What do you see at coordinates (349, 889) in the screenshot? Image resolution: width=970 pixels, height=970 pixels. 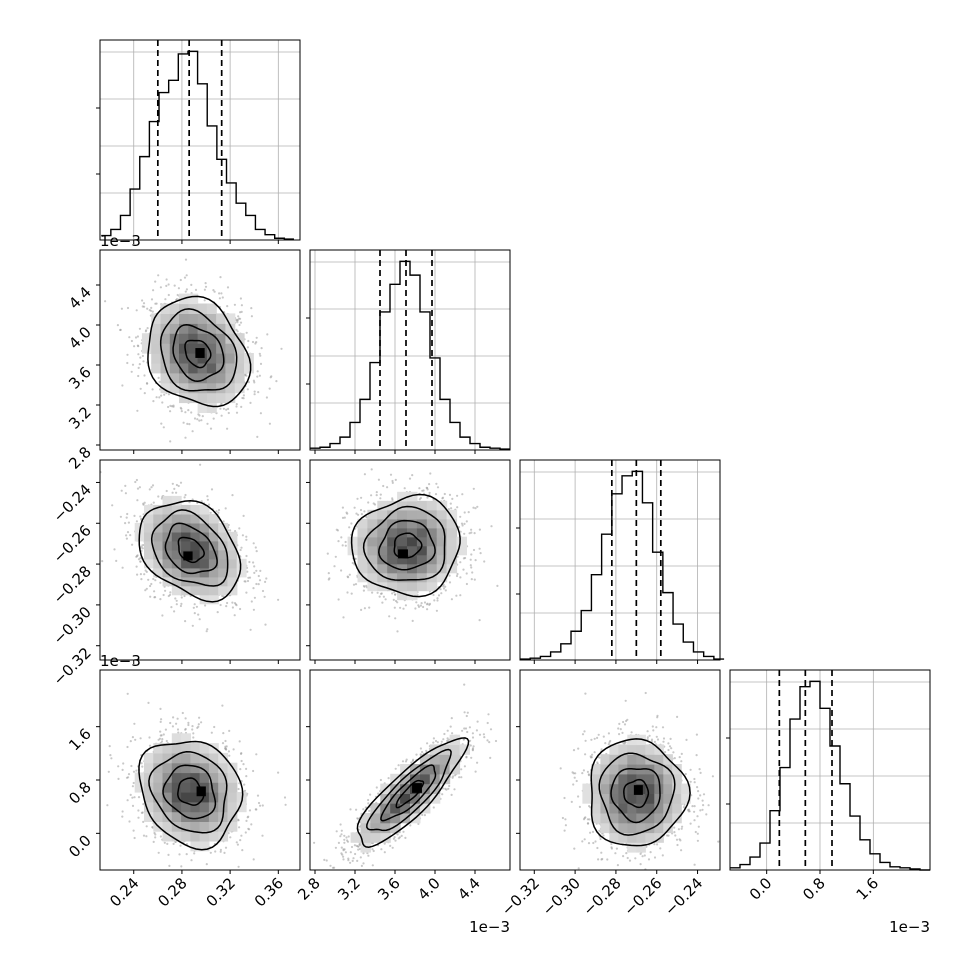 I see `x-tick-label: 3.2` at bounding box center [349, 889].